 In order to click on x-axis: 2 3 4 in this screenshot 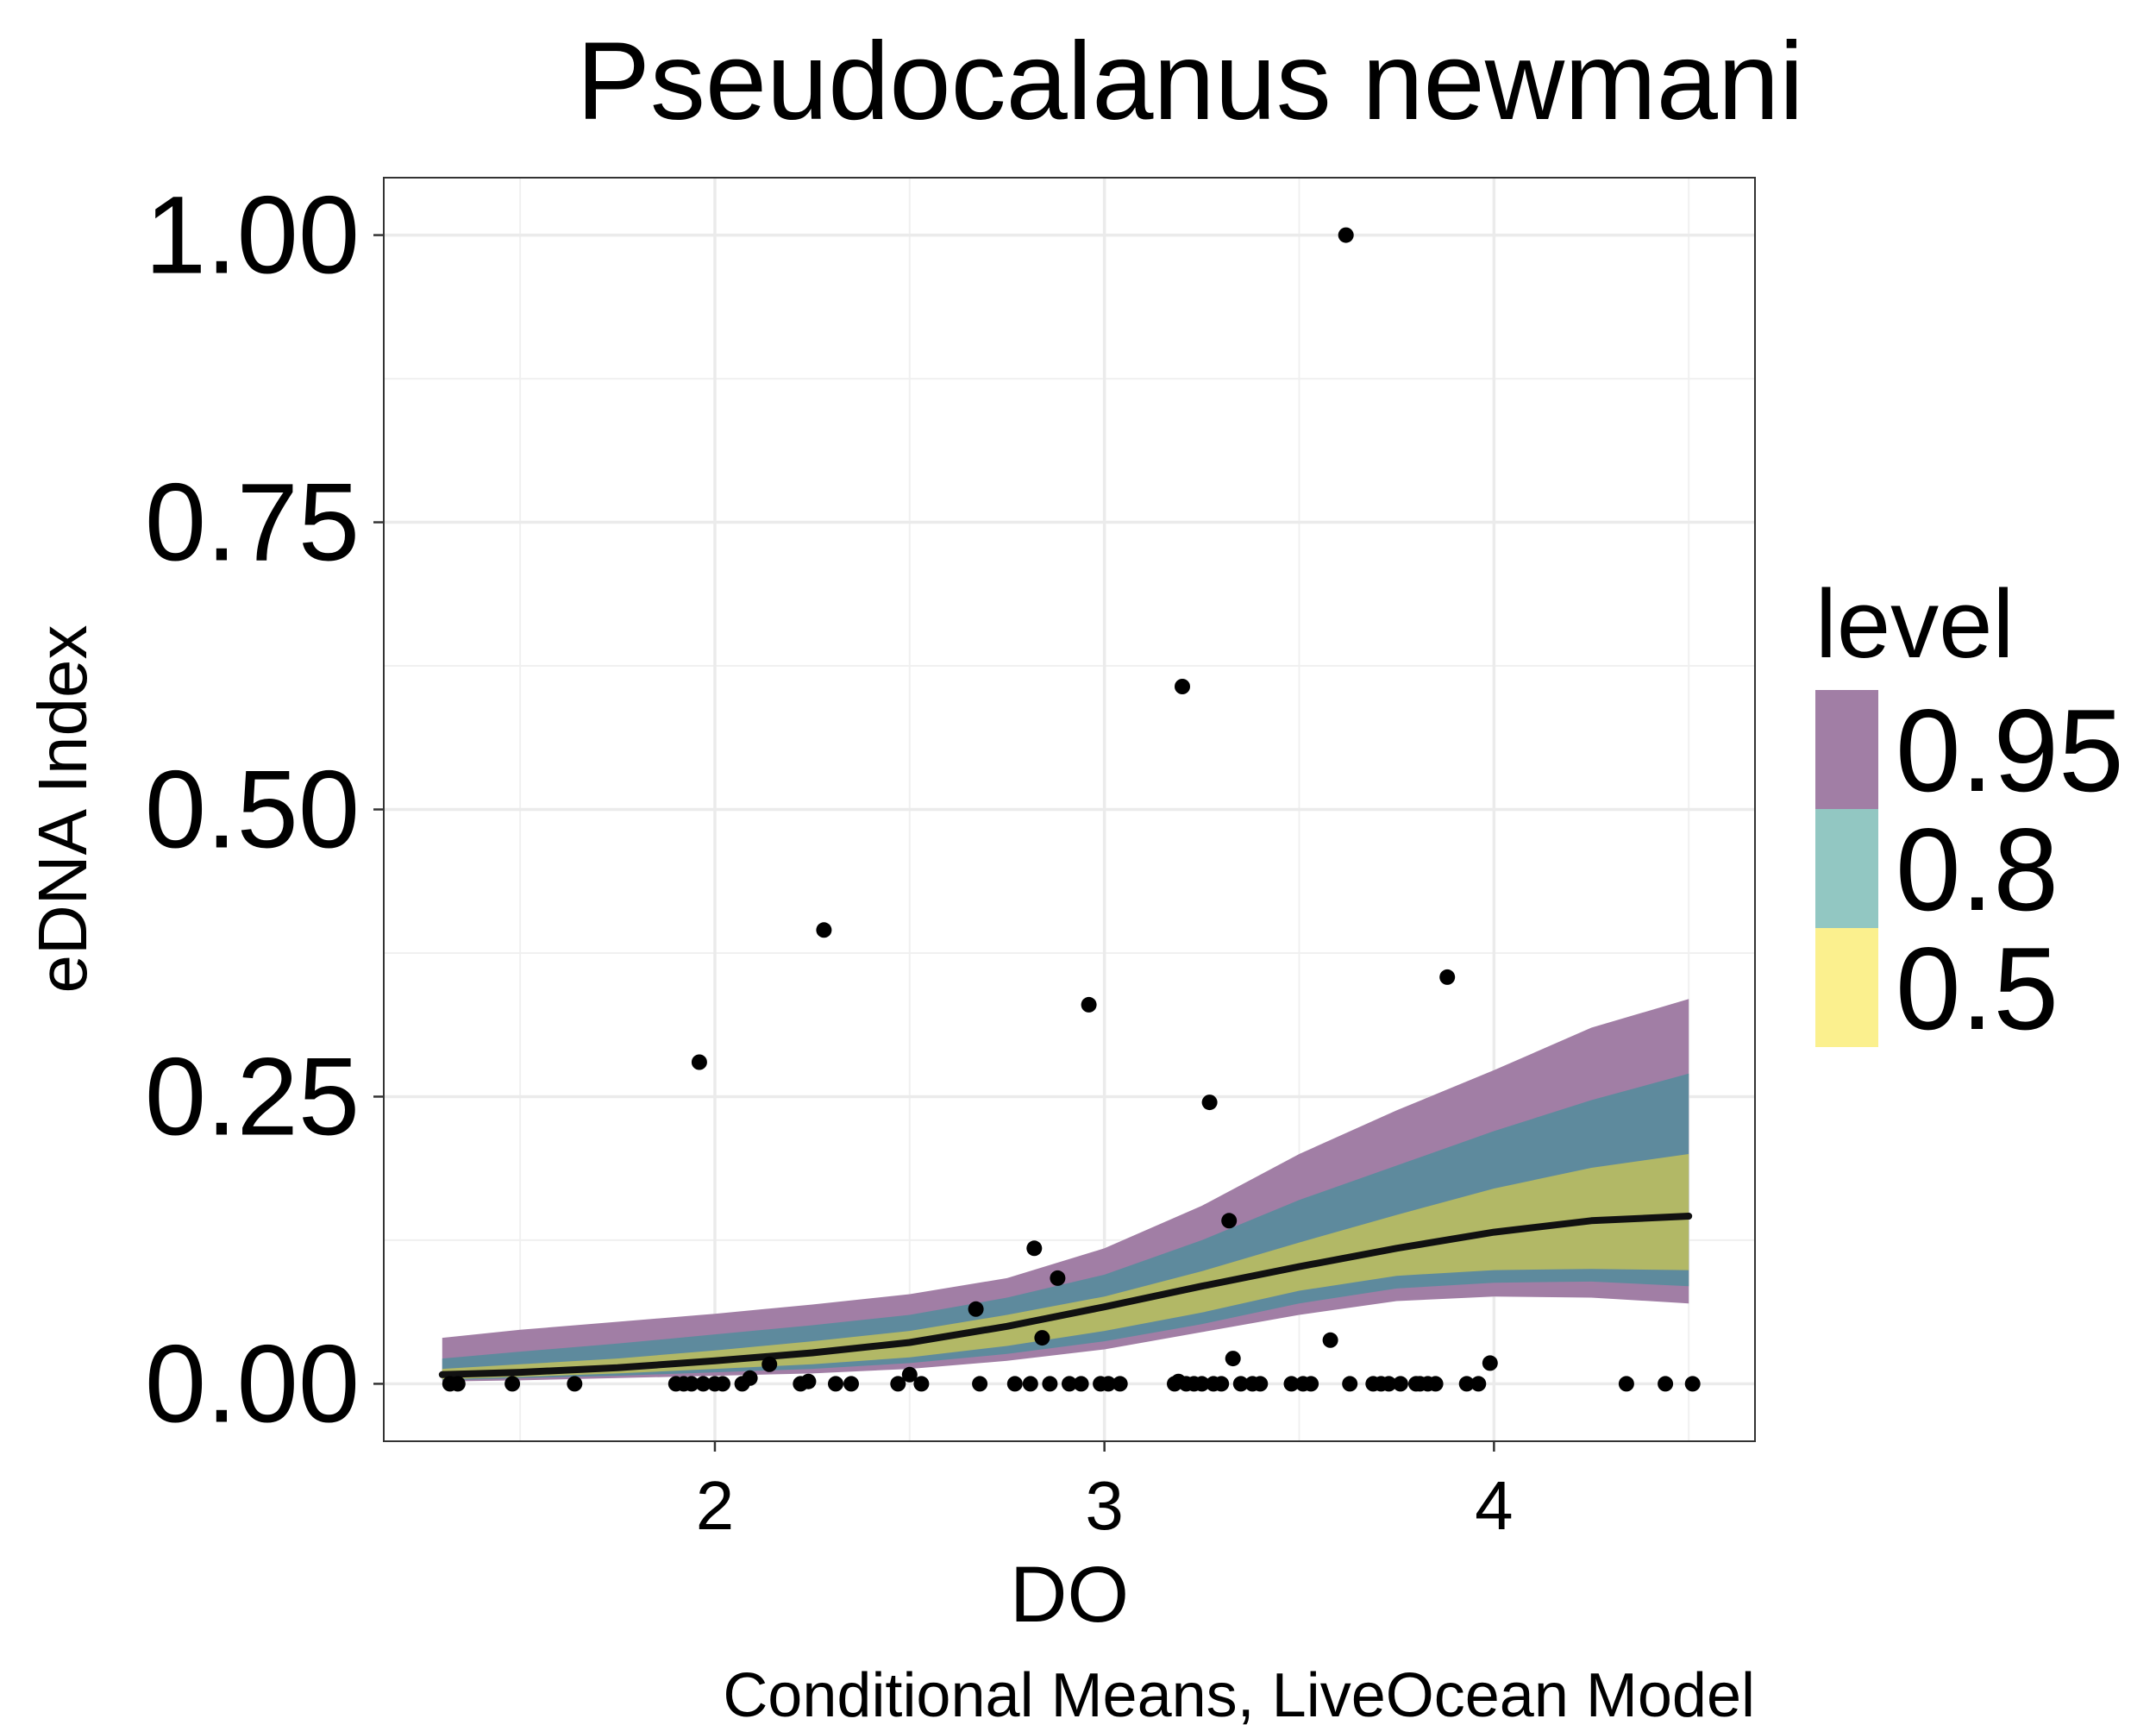, I will do `click(1105, 1493)`.